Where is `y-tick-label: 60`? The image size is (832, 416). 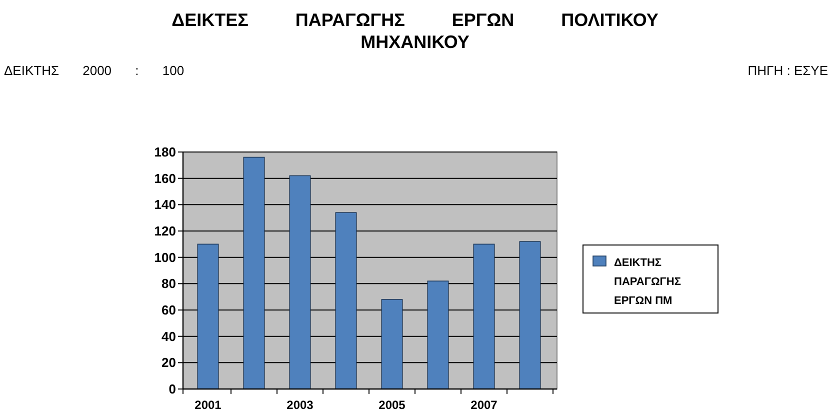 y-tick-label: 60 is located at coordinates (169, 310).